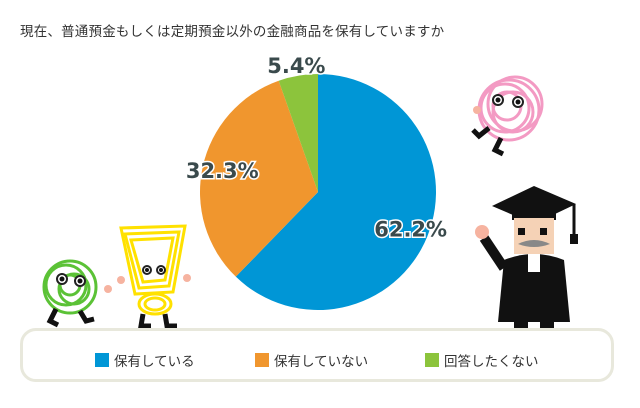 Image resolution: width=640 pixels, height=408 pixels. I want to click on data-label-holding: 62.2%, so click(410, 230).